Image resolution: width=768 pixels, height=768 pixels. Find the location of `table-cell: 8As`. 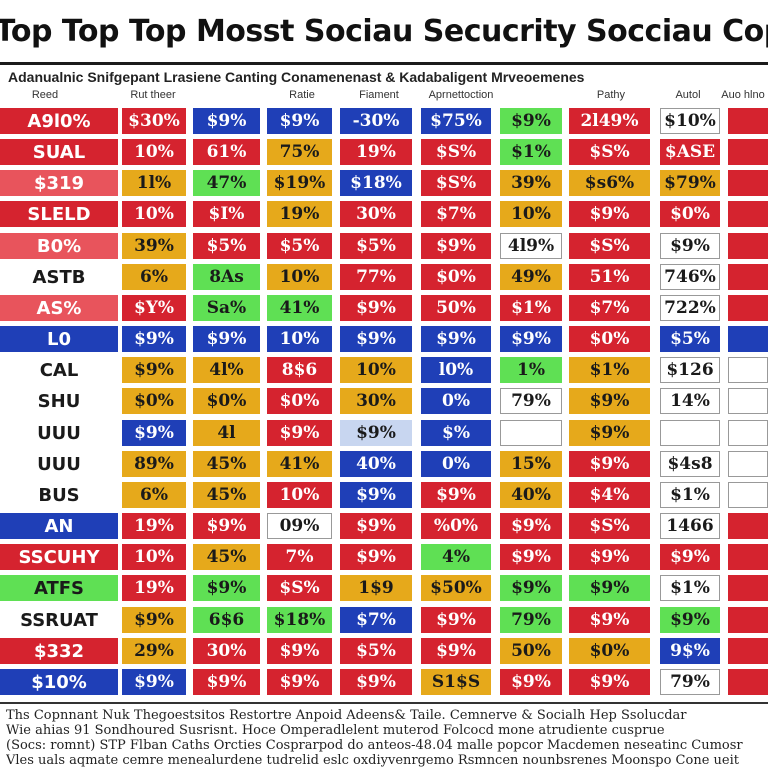

table-cell: 8As is located at coordinates (226, 277).